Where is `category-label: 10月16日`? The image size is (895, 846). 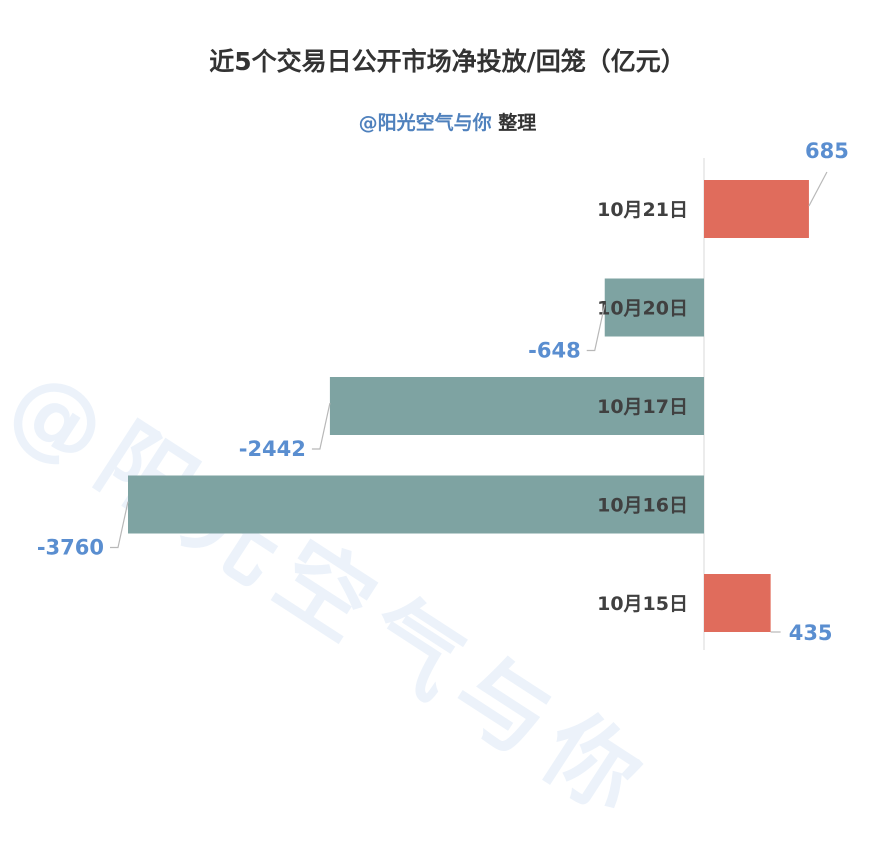 category-label: 10月16日 is located at coordinates (642, 506).